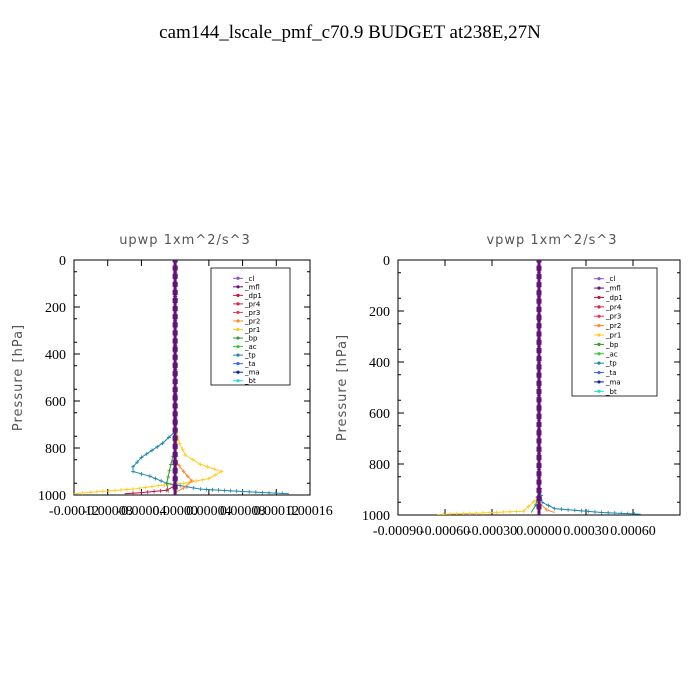 The width and height of the screenshot is (700, 700). What do you see at coordinates (74, 511) in the screenshot?
I see `x-tick-label: -0.00012` at bounding box center [74, 511].